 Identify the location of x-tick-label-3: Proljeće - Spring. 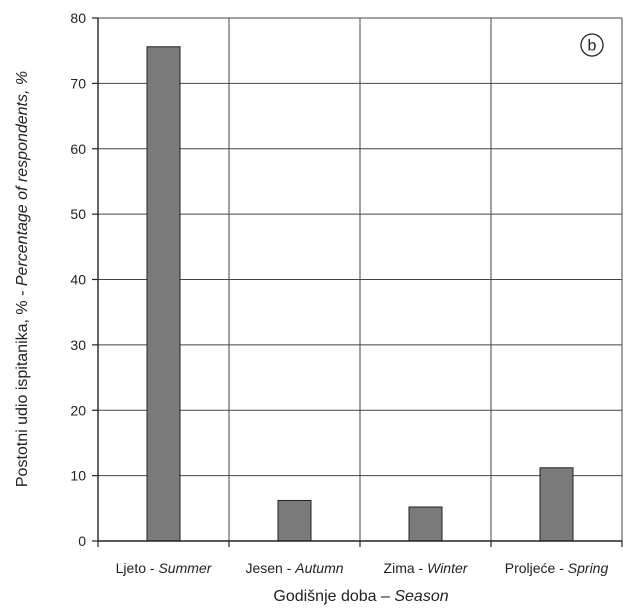
(557, 568).